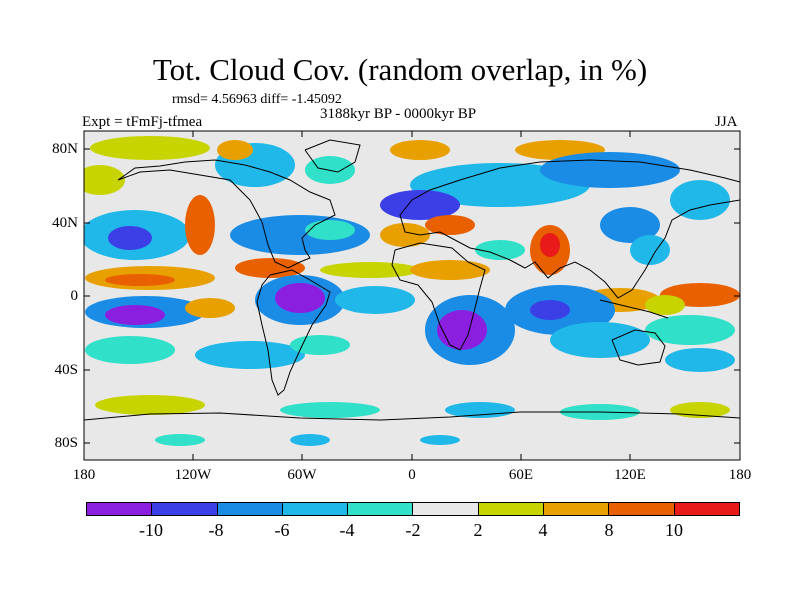 The height and width of the screenshot is (600, 800). I want to click on colorbar-label: 8, so click(609, 530).